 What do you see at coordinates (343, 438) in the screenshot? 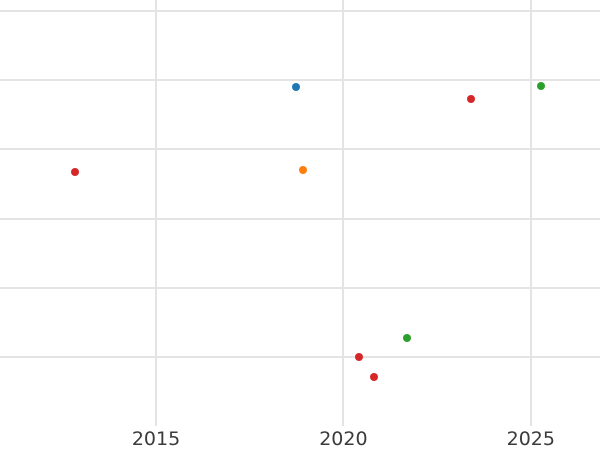
I see `x-tick-label-2020: 2020` at bounding box center [343, 438].